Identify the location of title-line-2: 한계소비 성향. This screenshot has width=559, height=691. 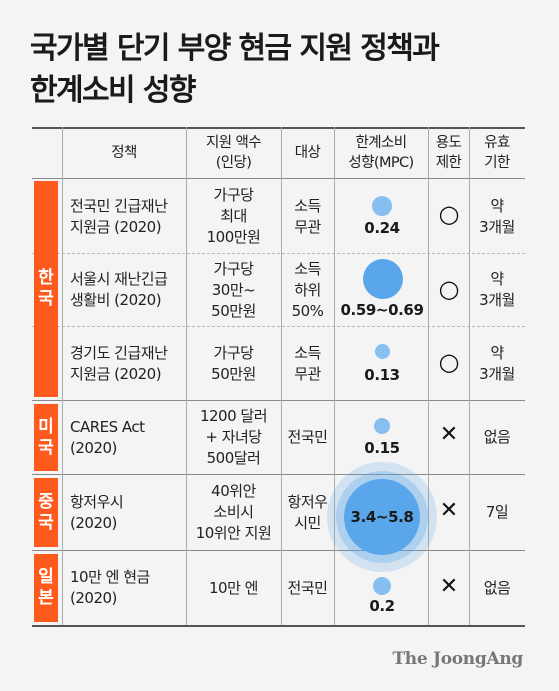
(113, 90).